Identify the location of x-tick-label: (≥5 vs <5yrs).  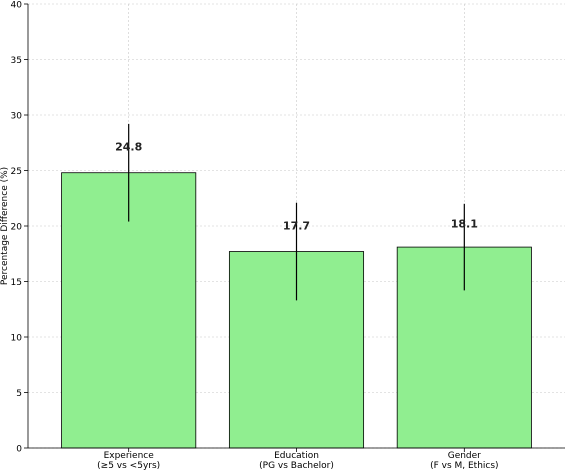
(128, 466).